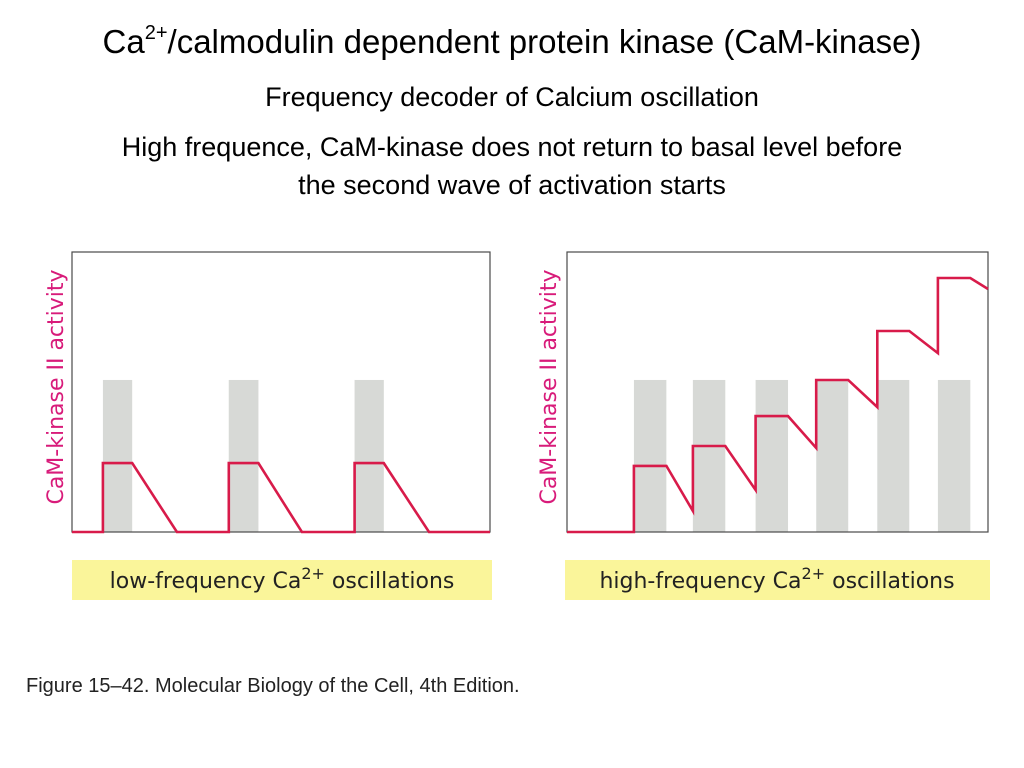  Describe the element at coordinates (700, 581) in the screenshot. I see `xlabel-high-prefix: high-frequency Ca` at that location.